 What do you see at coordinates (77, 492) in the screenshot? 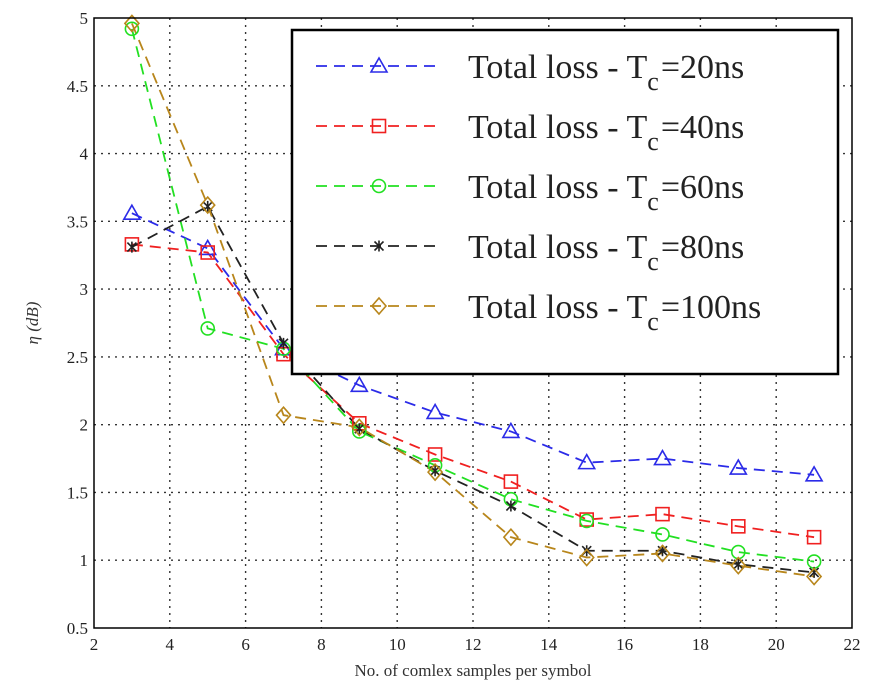
I see `y-tick-label: 1.5` at bounding box center [77, 492].